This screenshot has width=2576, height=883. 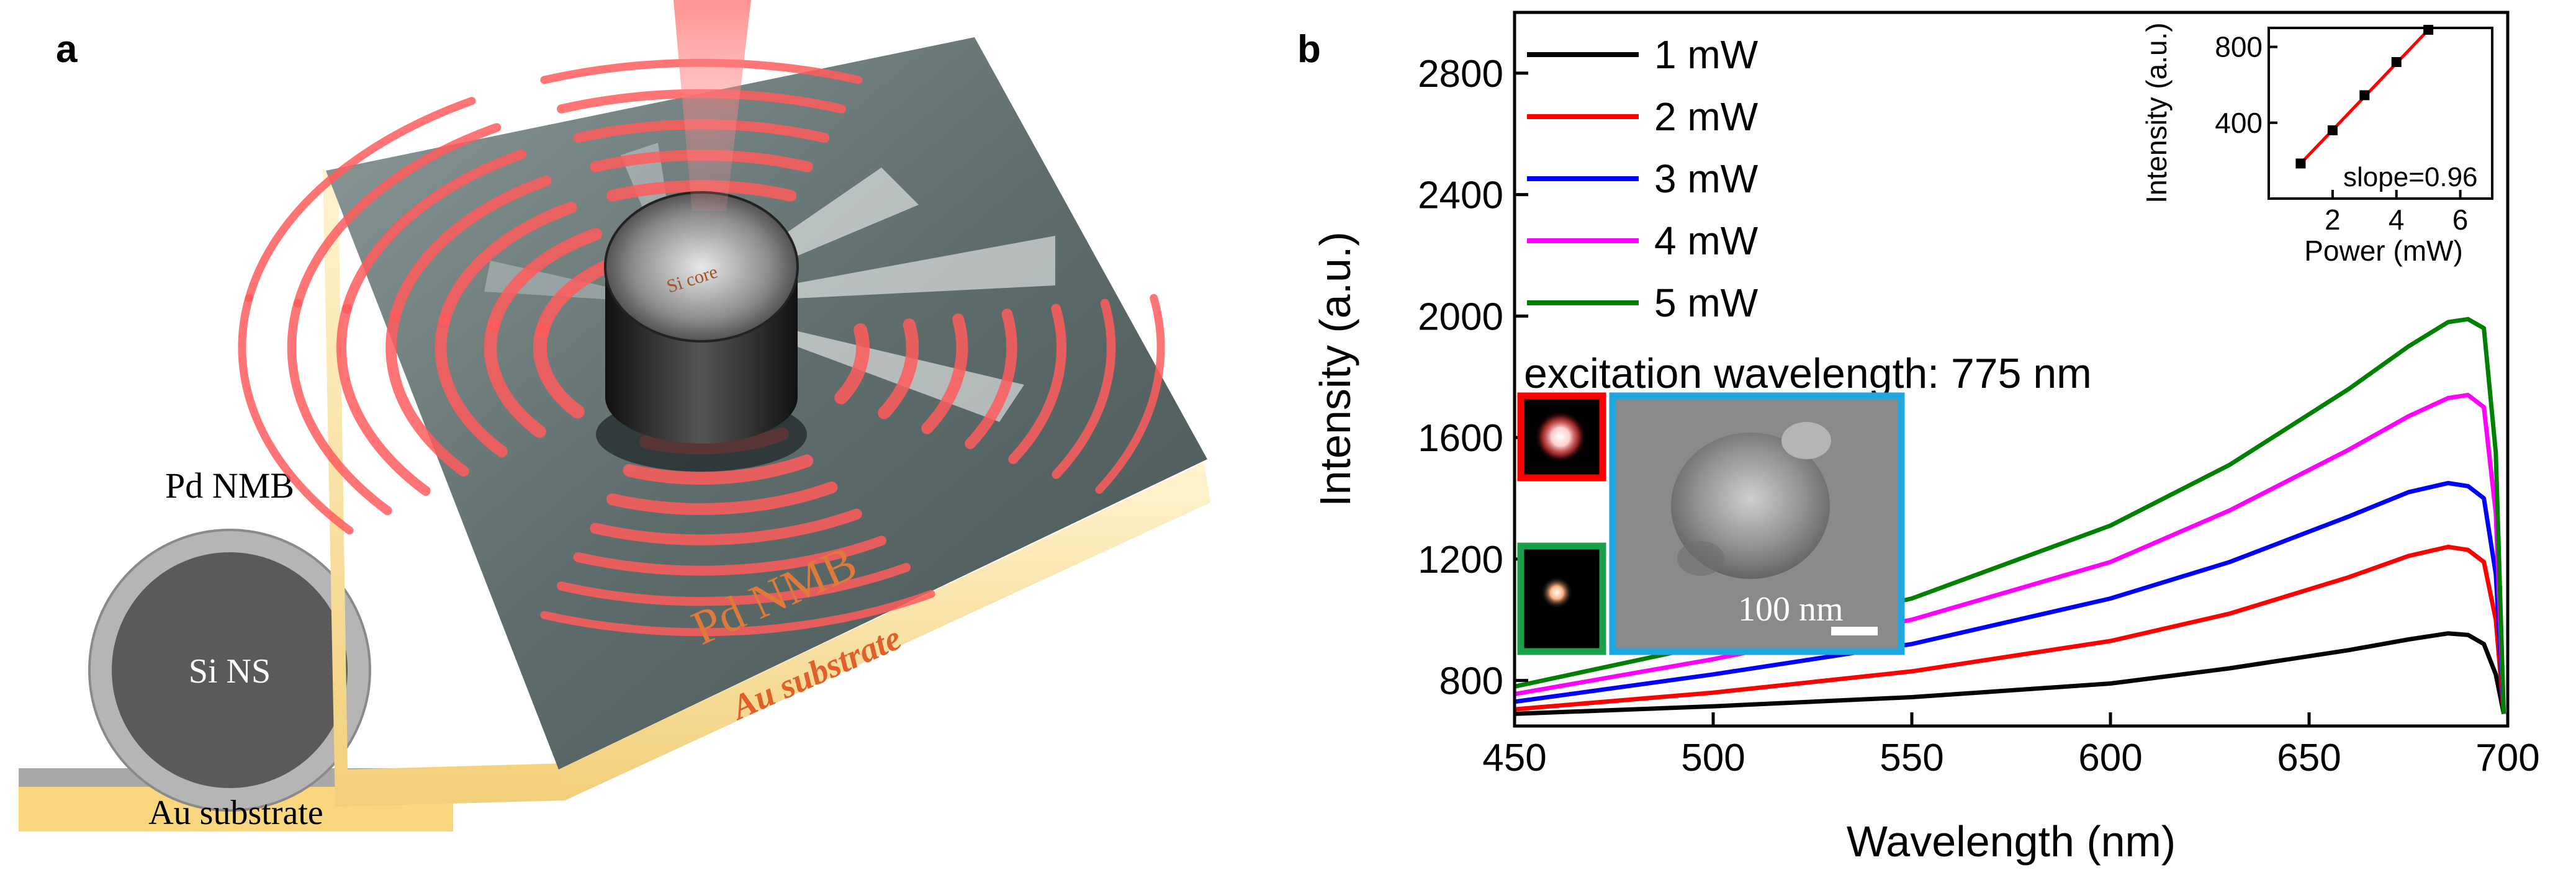 I want to click on si-core, so click(x=230, y=670).